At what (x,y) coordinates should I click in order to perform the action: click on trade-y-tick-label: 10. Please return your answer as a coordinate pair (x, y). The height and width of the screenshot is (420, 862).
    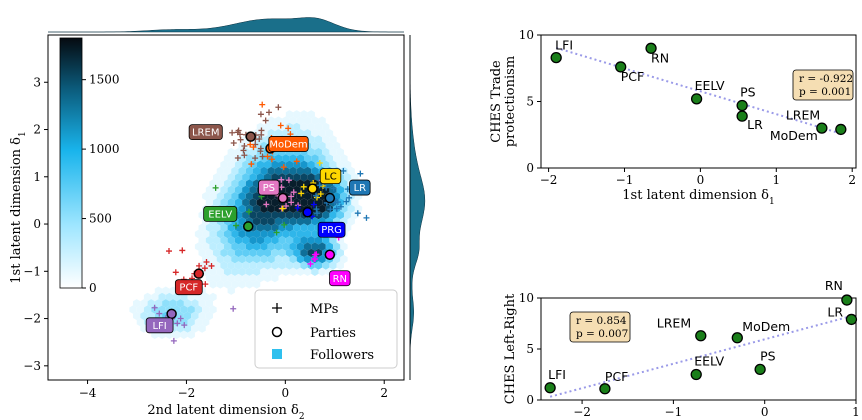
    Looking at the image, I should click on (526, 35).